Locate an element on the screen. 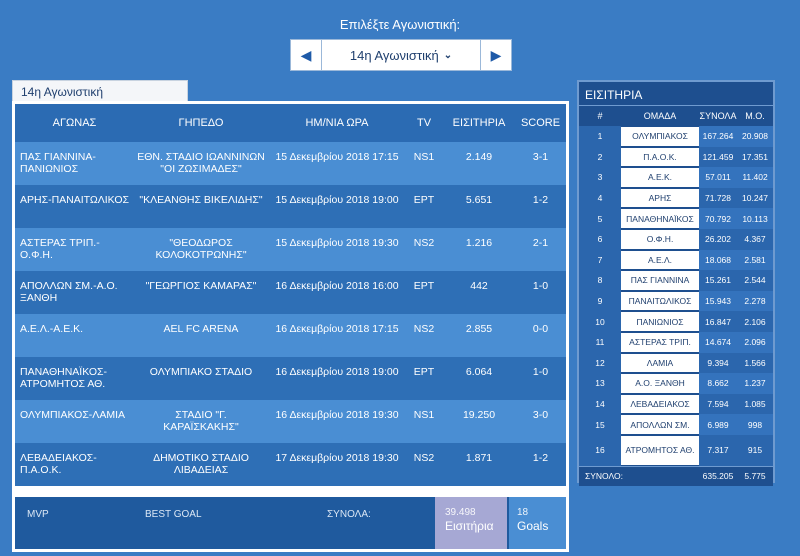  team-cell: Ο.Φ.Η. is located at coordinates (660, 239).